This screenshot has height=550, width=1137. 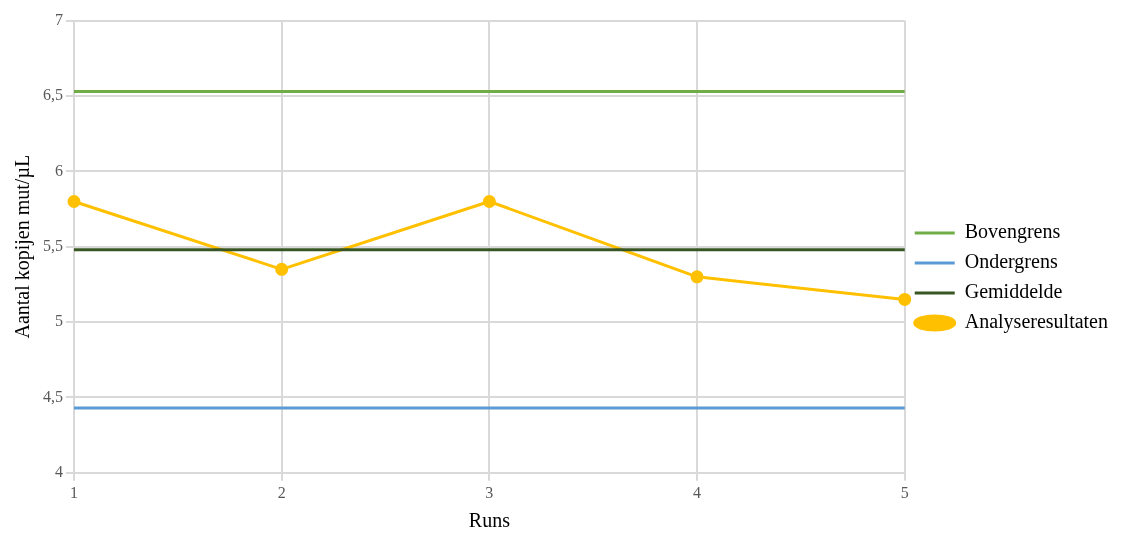 I want to click on legend-label: Analyseresultaten, so click(x=1036, y=322).